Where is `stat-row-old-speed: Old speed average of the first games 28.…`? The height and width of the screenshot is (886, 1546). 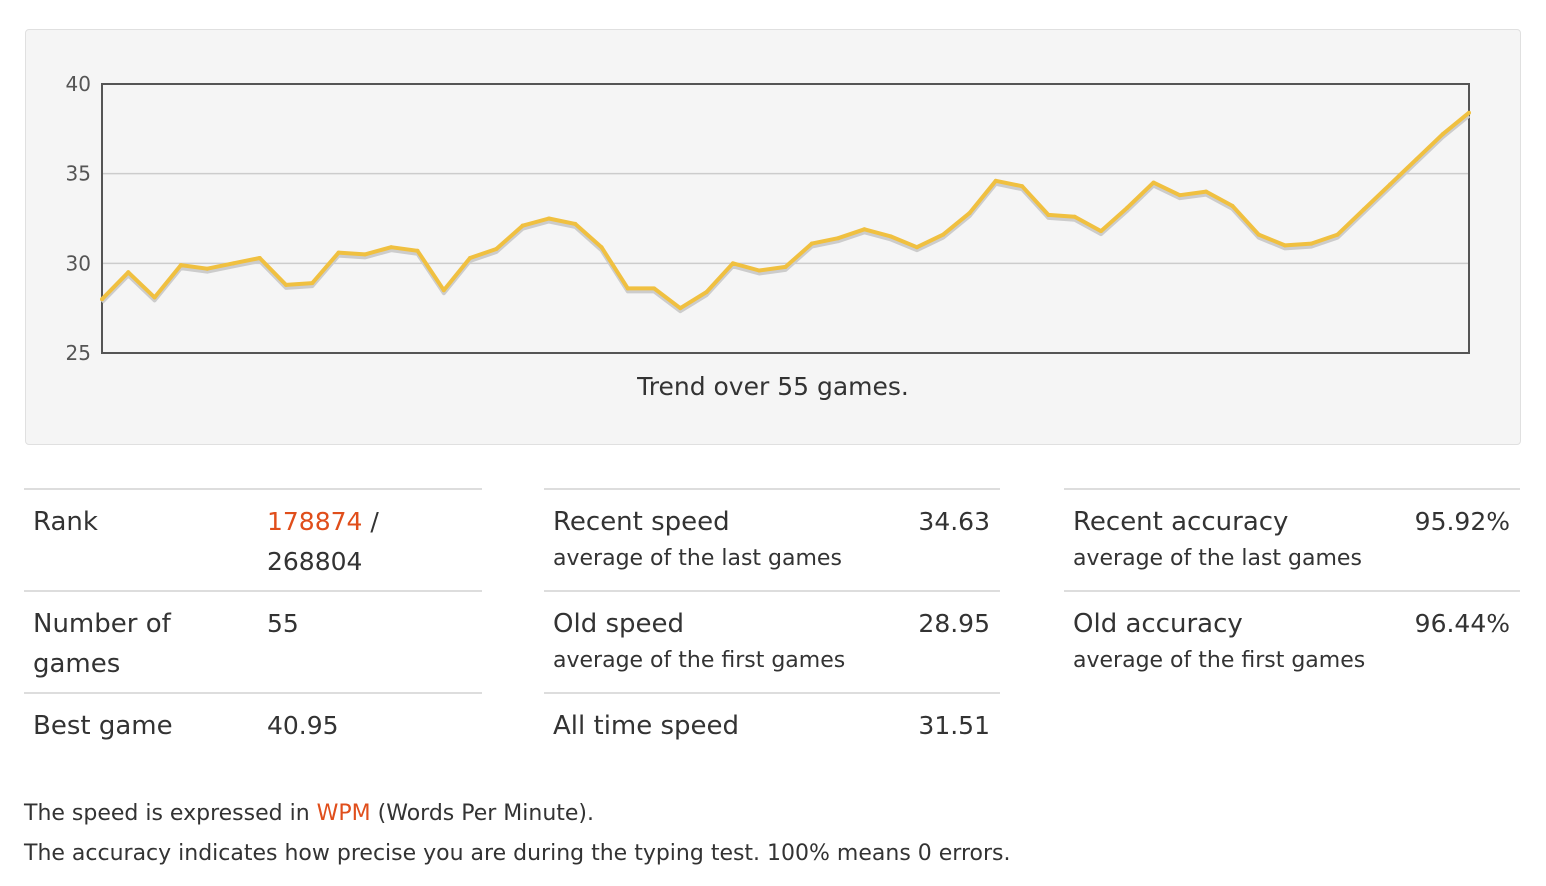
stat-row-old-speed: Old speed average of the first games 28.… is located at coordinates (772, 643).